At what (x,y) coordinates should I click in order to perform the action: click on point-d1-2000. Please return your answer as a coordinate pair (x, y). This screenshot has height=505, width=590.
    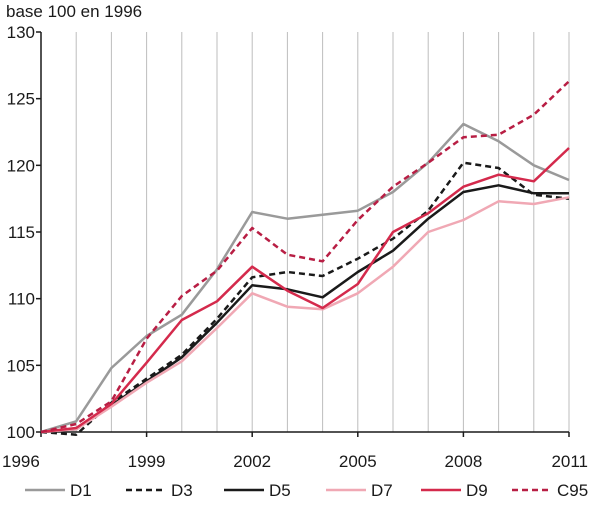
    Looking at the image, I should click on (182, 315).